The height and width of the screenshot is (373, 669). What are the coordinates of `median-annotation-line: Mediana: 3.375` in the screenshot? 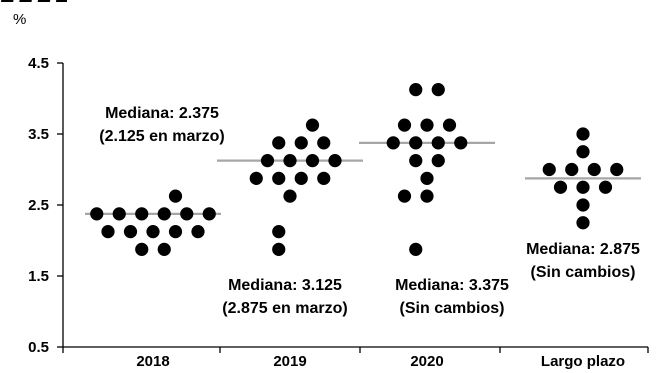 It's located at (452, 285).